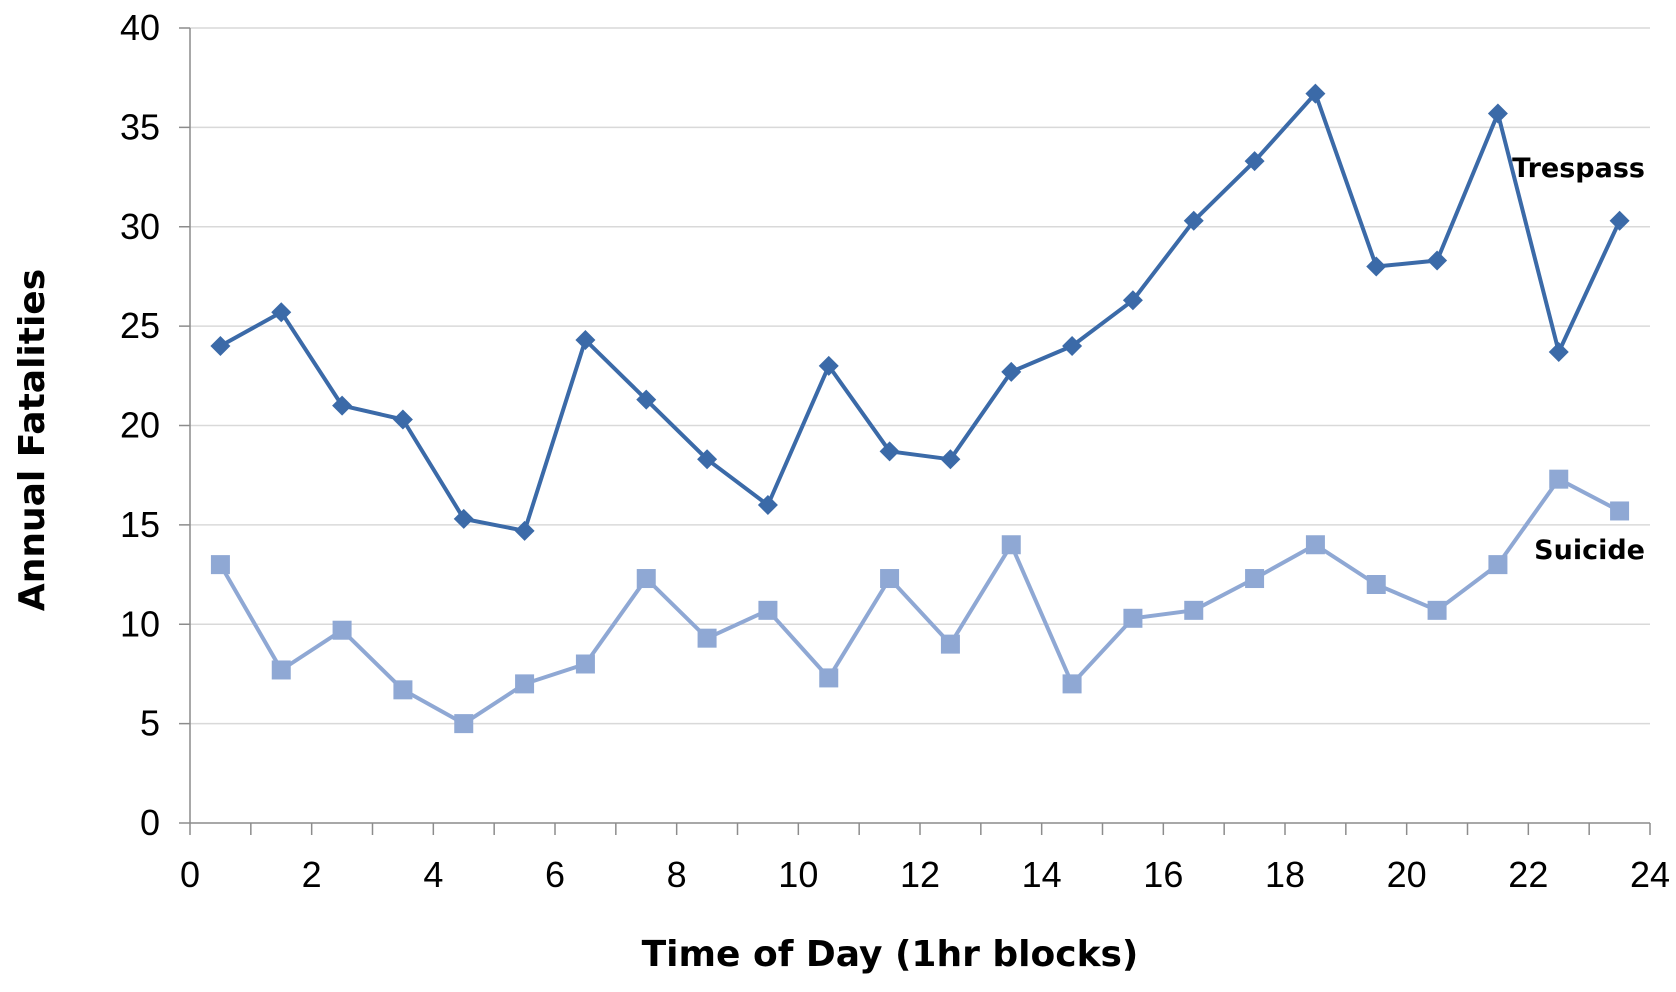  I want to click on x-tick-label: 14, so click(1042, 874).